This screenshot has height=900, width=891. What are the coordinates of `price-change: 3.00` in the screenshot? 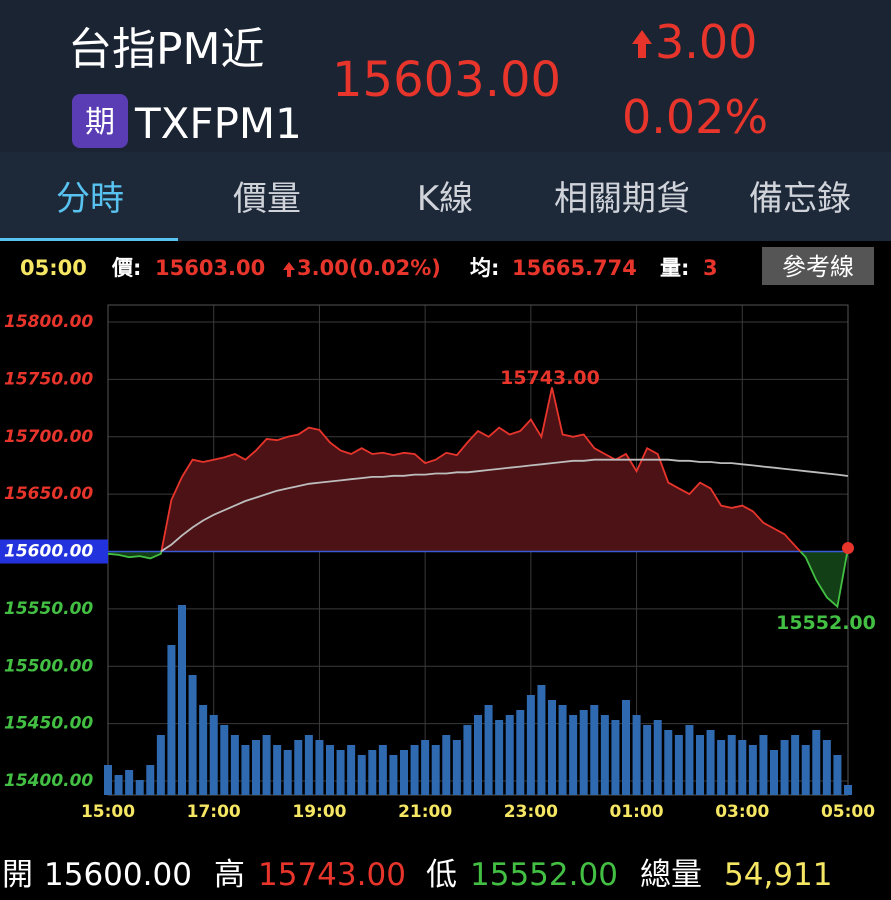 It's located at (706, 42).